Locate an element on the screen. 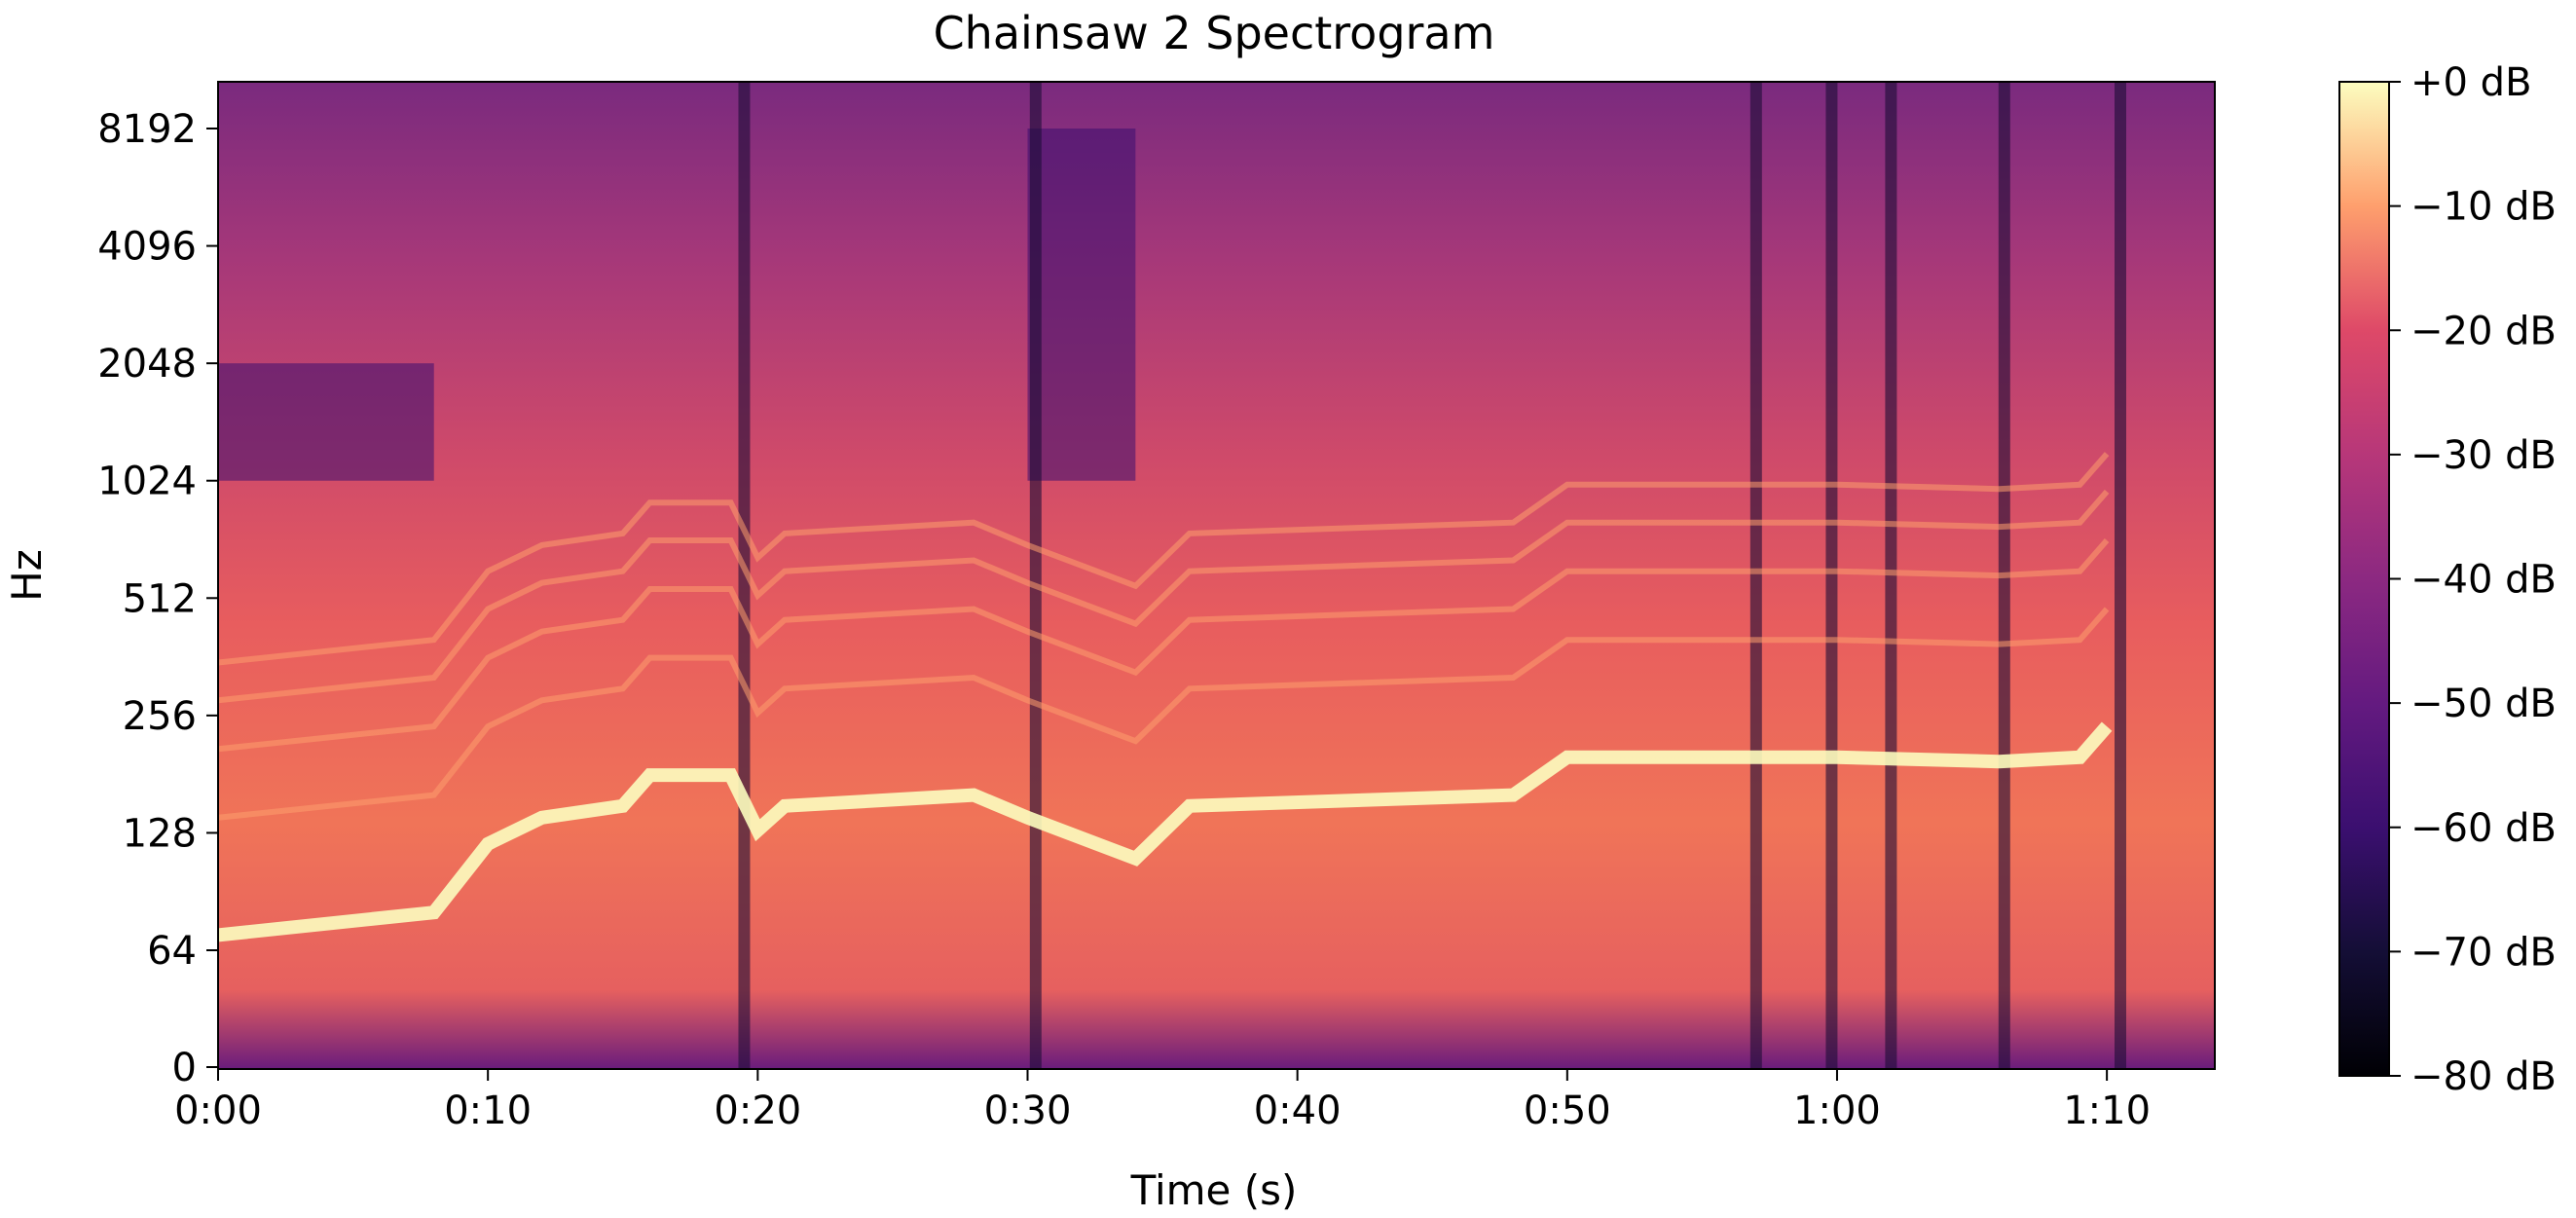  y-tick-label: 8192 is located at coordinates (147, 129).